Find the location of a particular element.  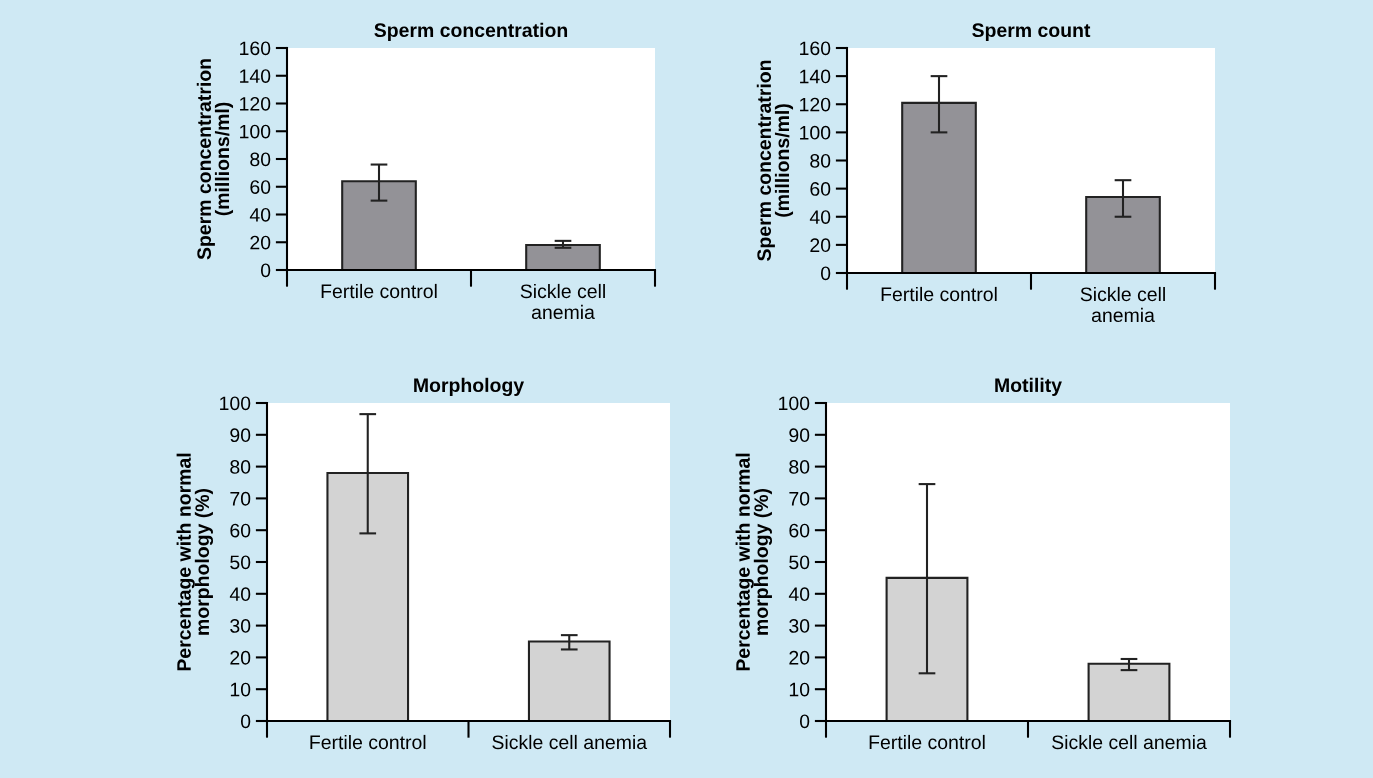

chart-title: Motility is located at coordinates (1028, 386).